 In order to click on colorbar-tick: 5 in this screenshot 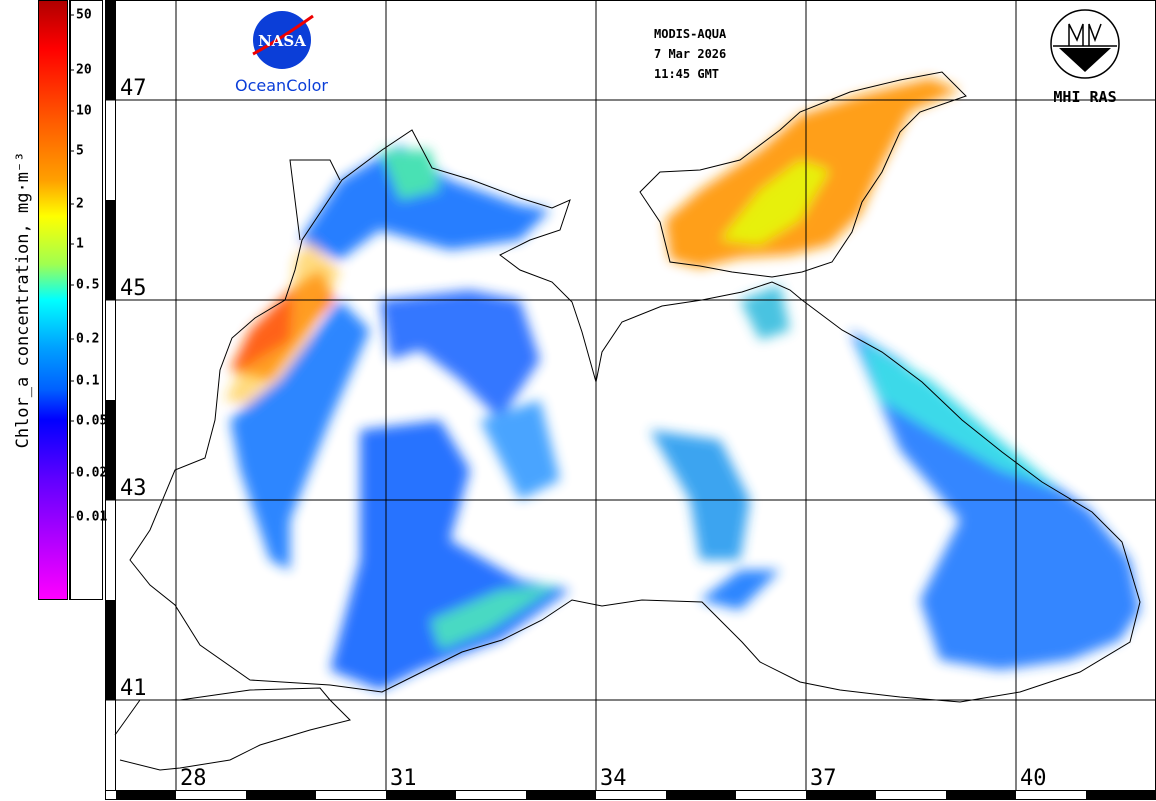, I will do `click(77, 151)`.